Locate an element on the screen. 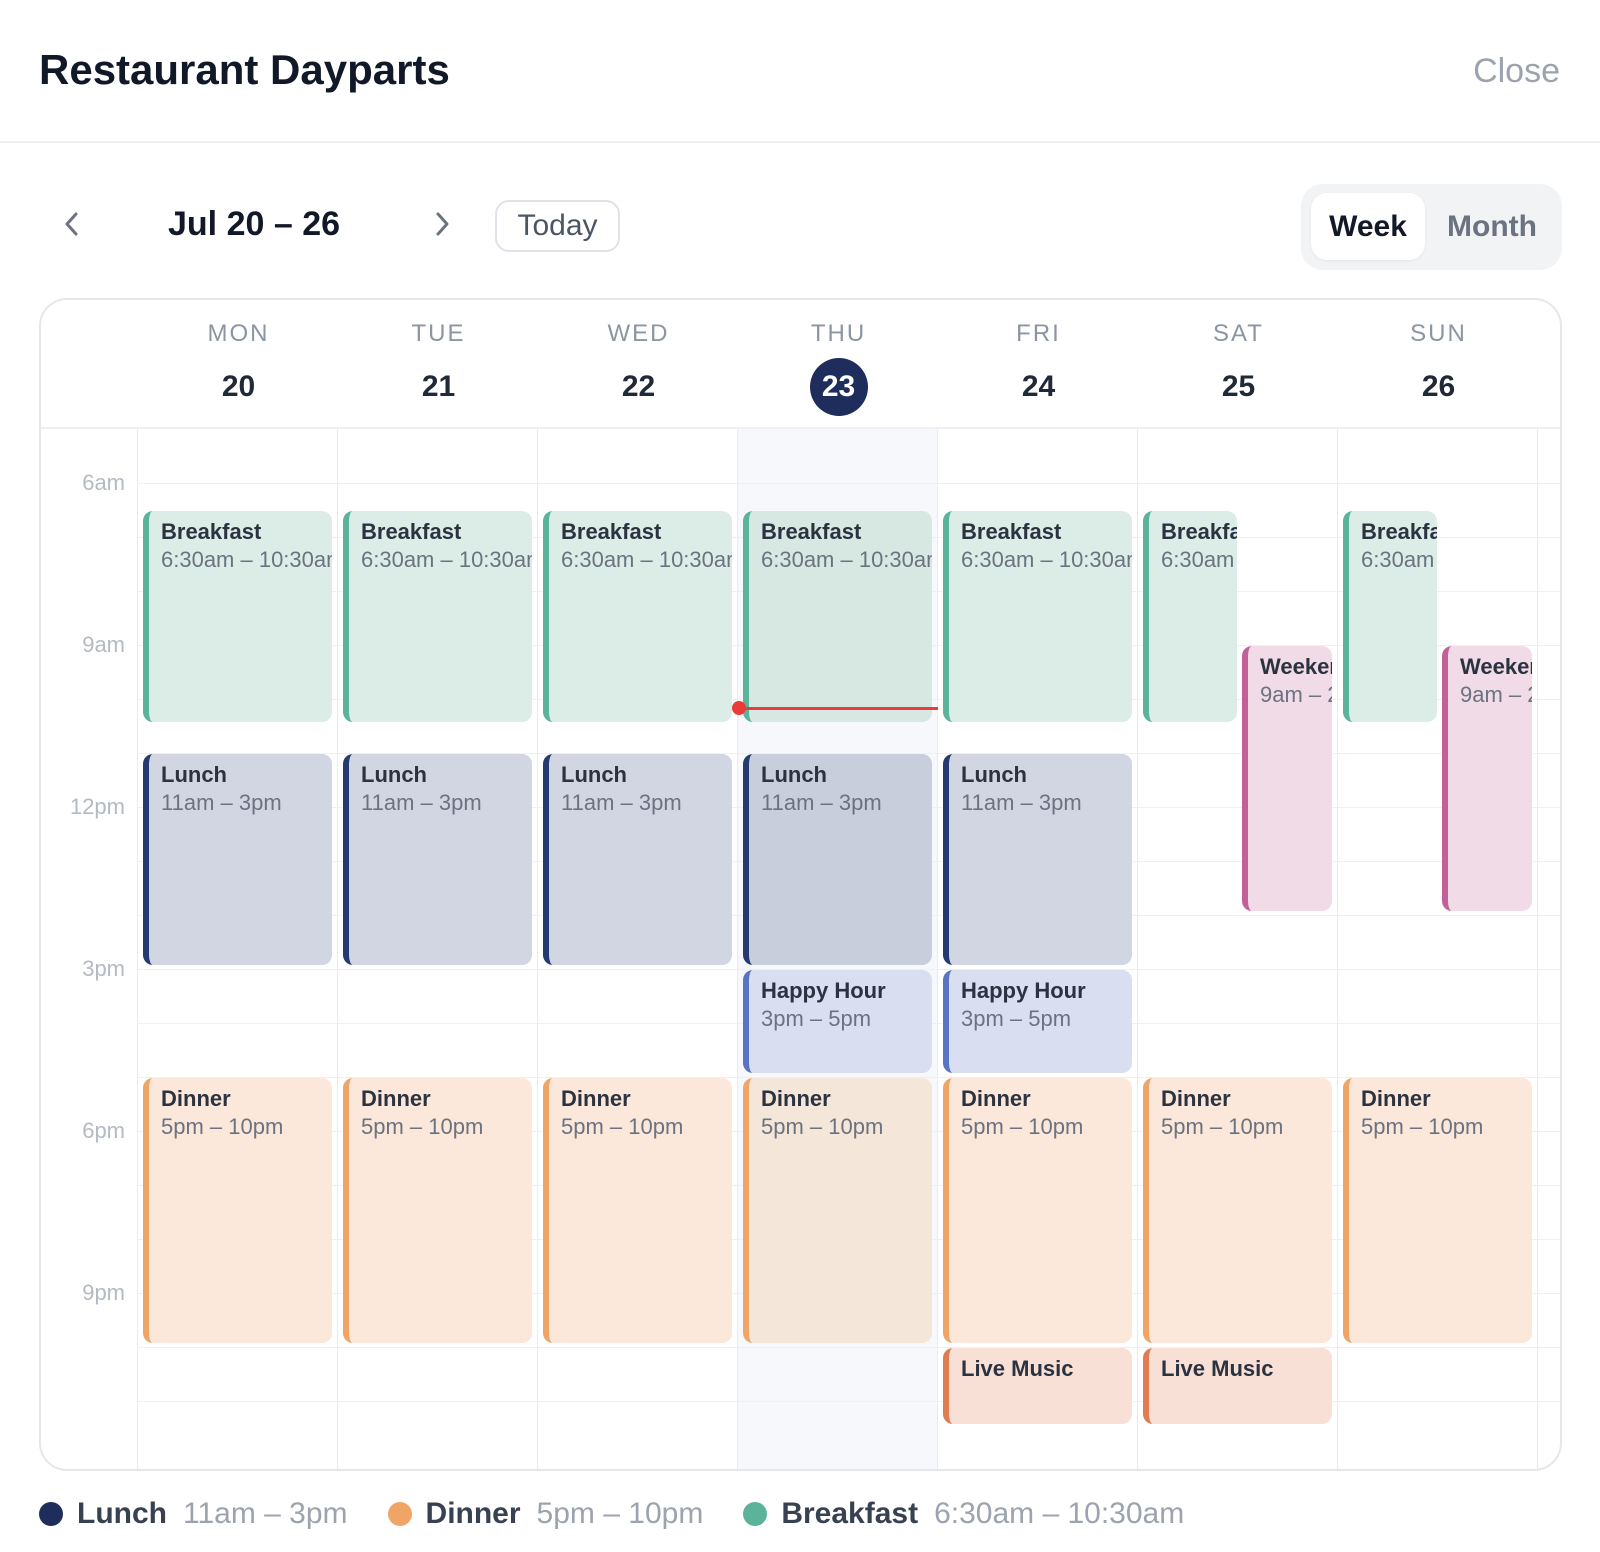  day-header: FRI 24 is located at coordinates (1038, 363).